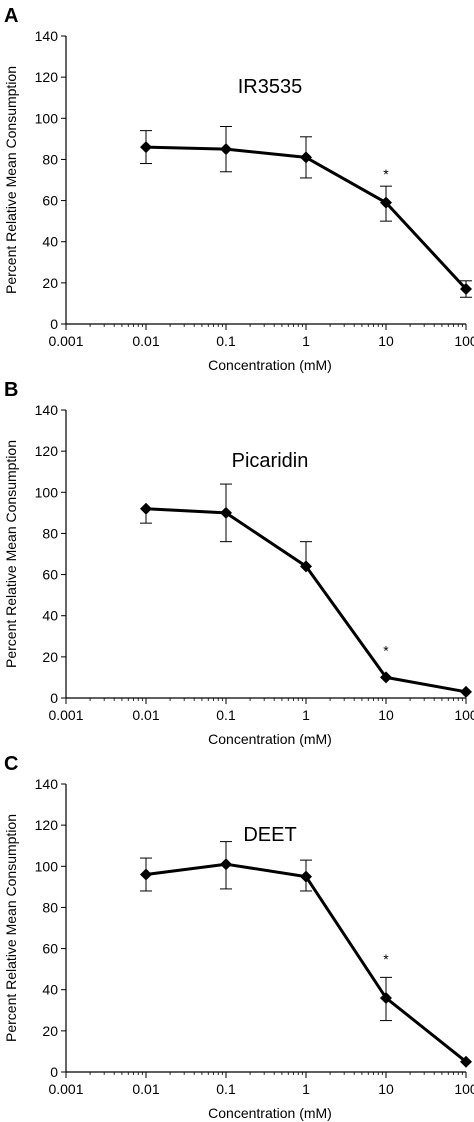 The height and width of the screenshot is (1122, 474). Describe the element at coordinates (11, 390) in the screenshot. I see `panel-letter: B` at that location.